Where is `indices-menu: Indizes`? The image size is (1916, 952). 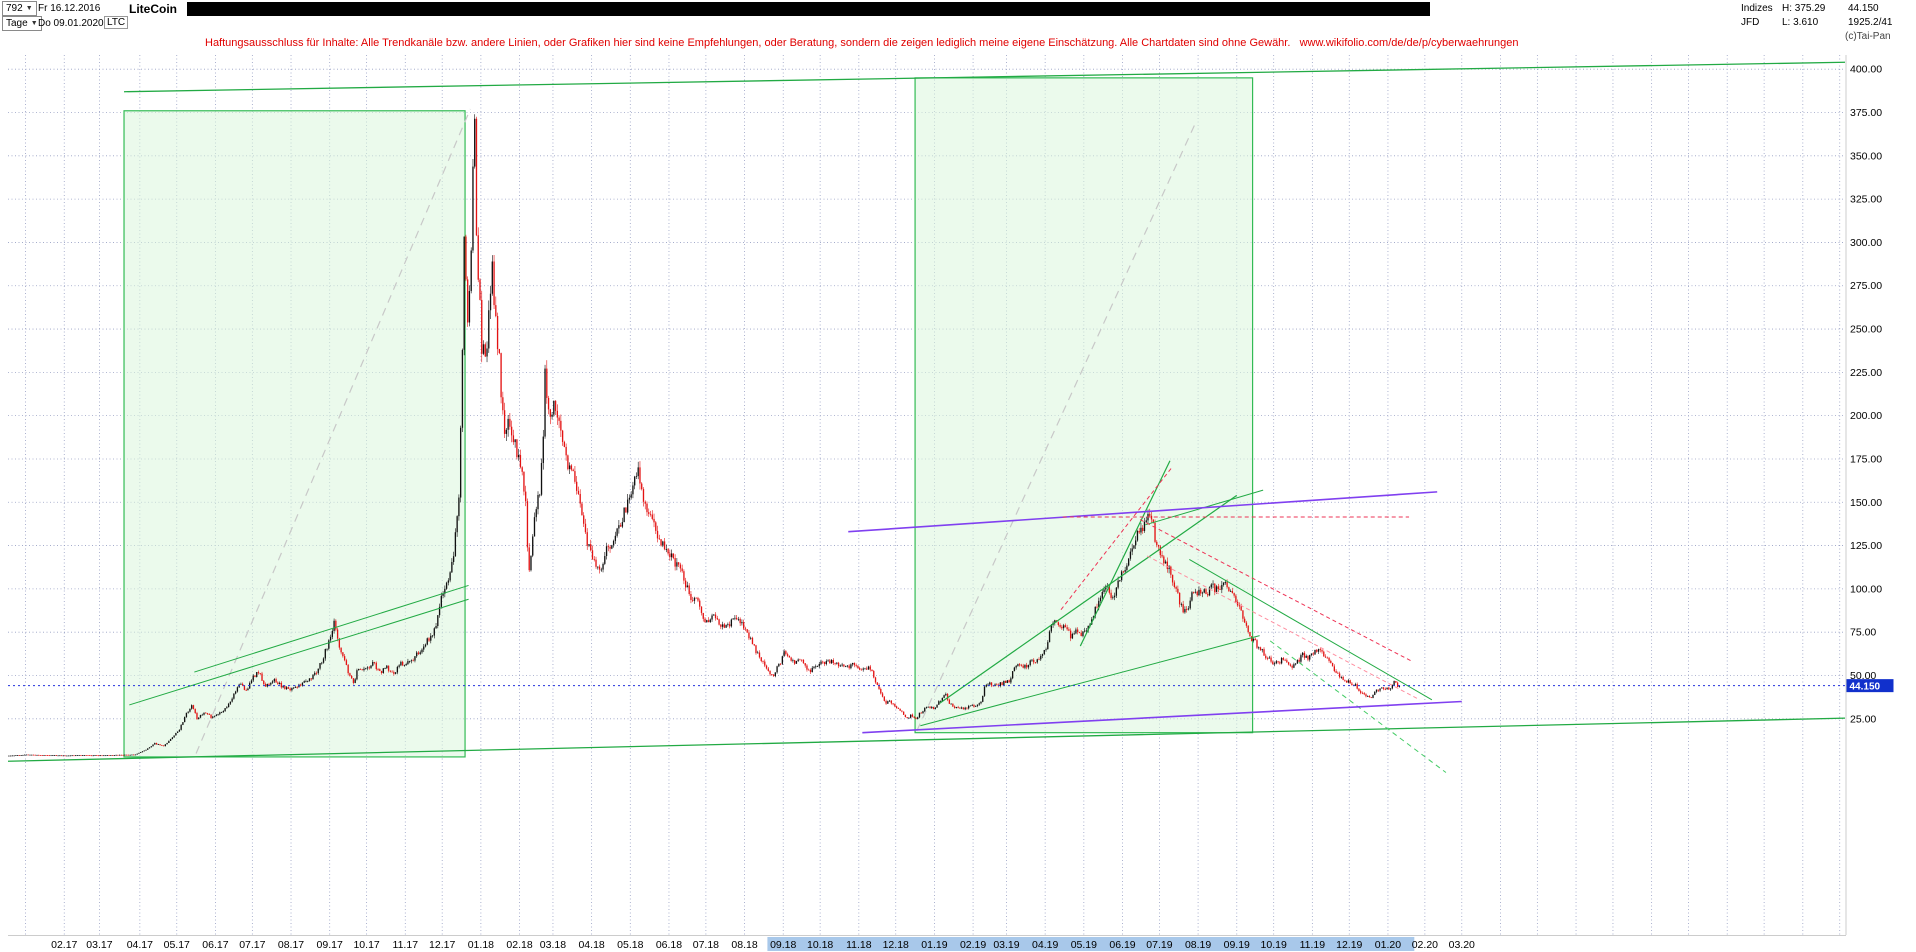 indices-menu: Indizes is located at coordinates (1757, 8).